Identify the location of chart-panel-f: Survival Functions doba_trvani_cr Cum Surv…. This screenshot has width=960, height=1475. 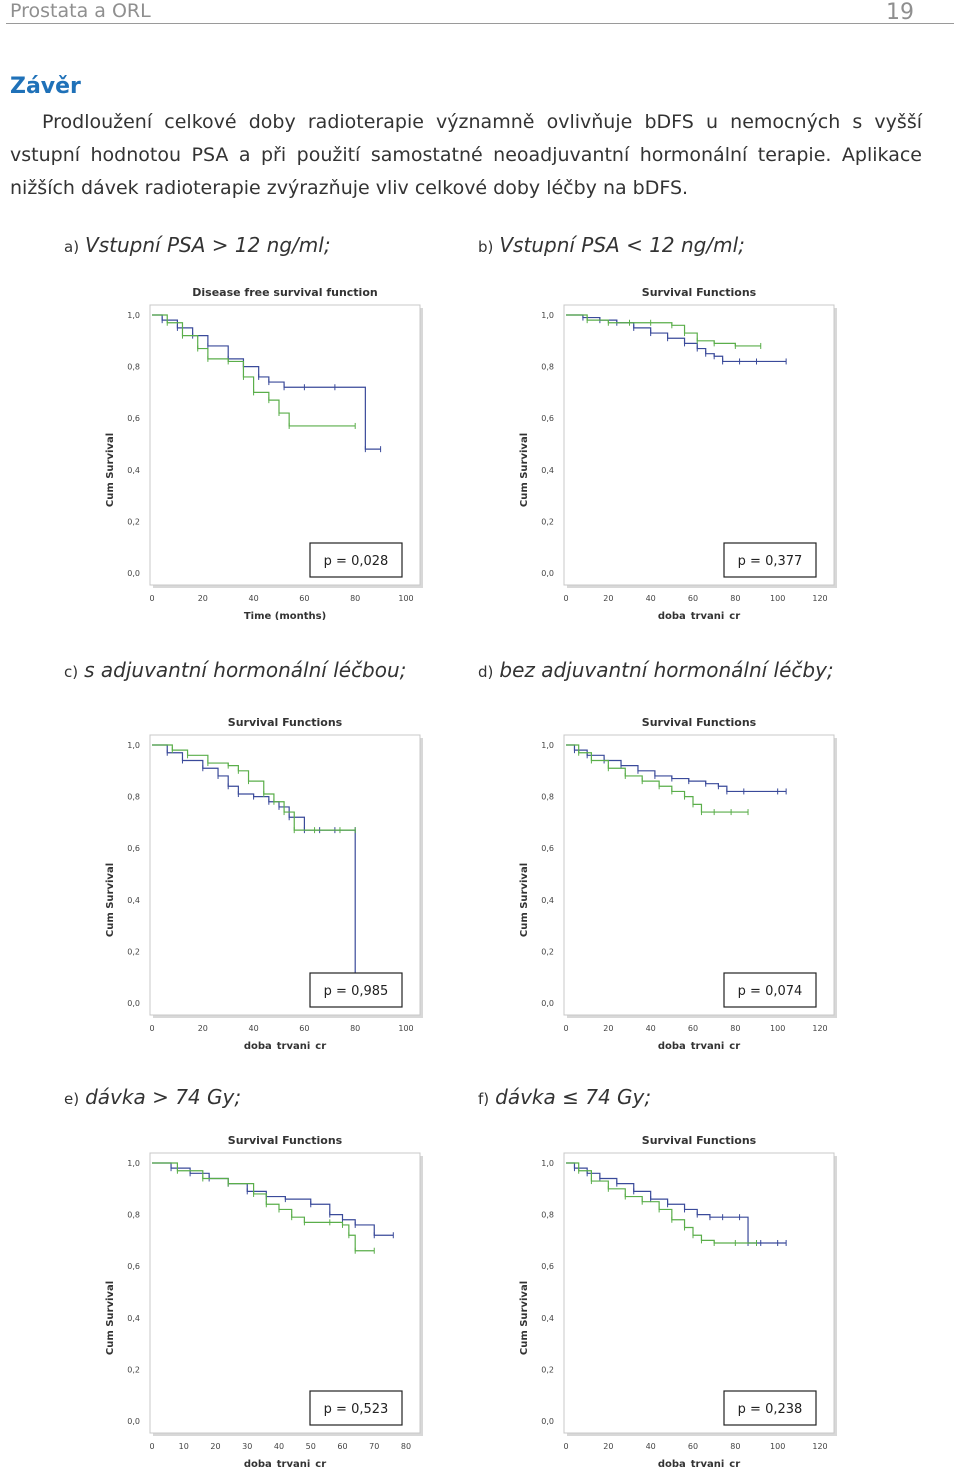
(679, 1298).